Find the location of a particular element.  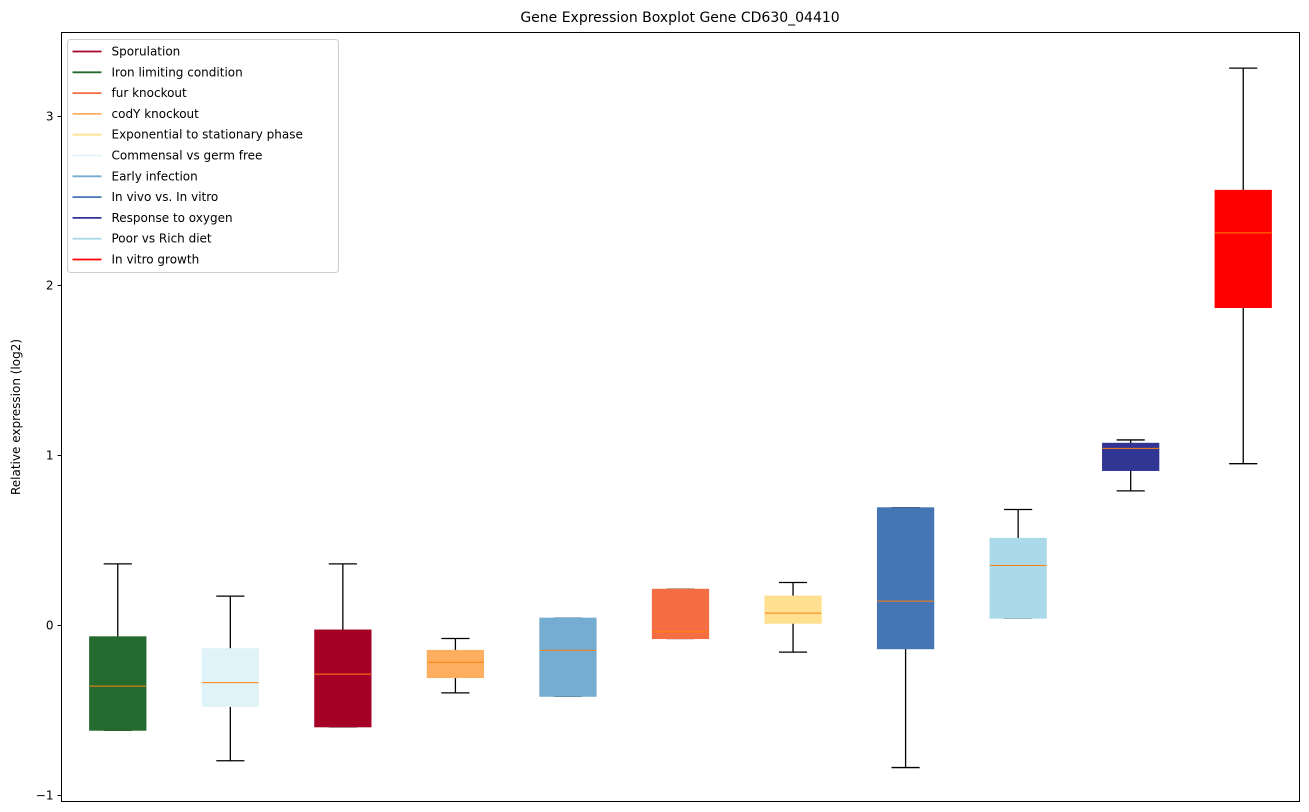

legend-item: Sporulation is located at coordinates (126, 52).